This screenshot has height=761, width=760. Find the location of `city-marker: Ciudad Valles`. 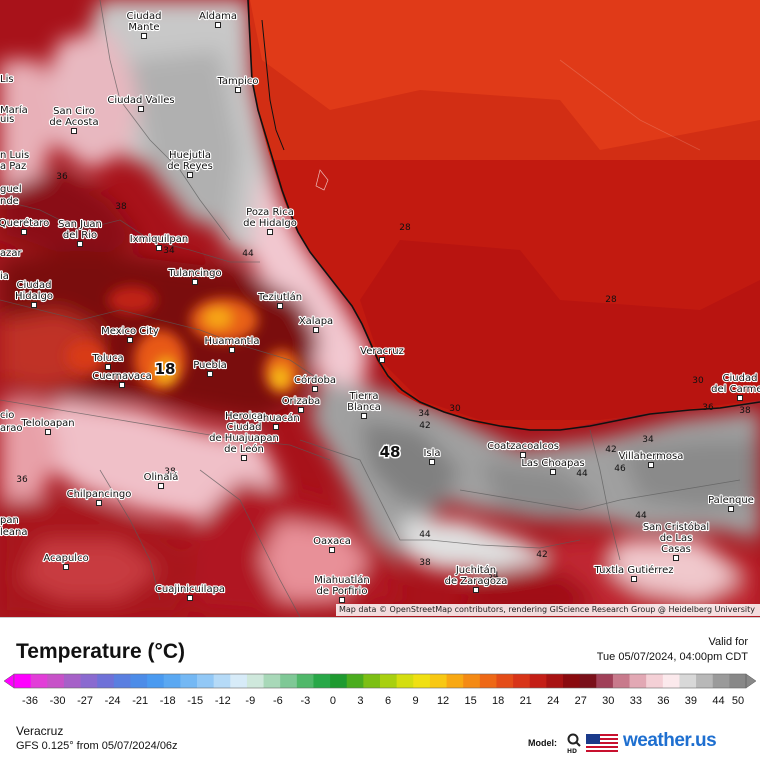

city-marker: Ciudad Valles is located at coordinates (141, 103).